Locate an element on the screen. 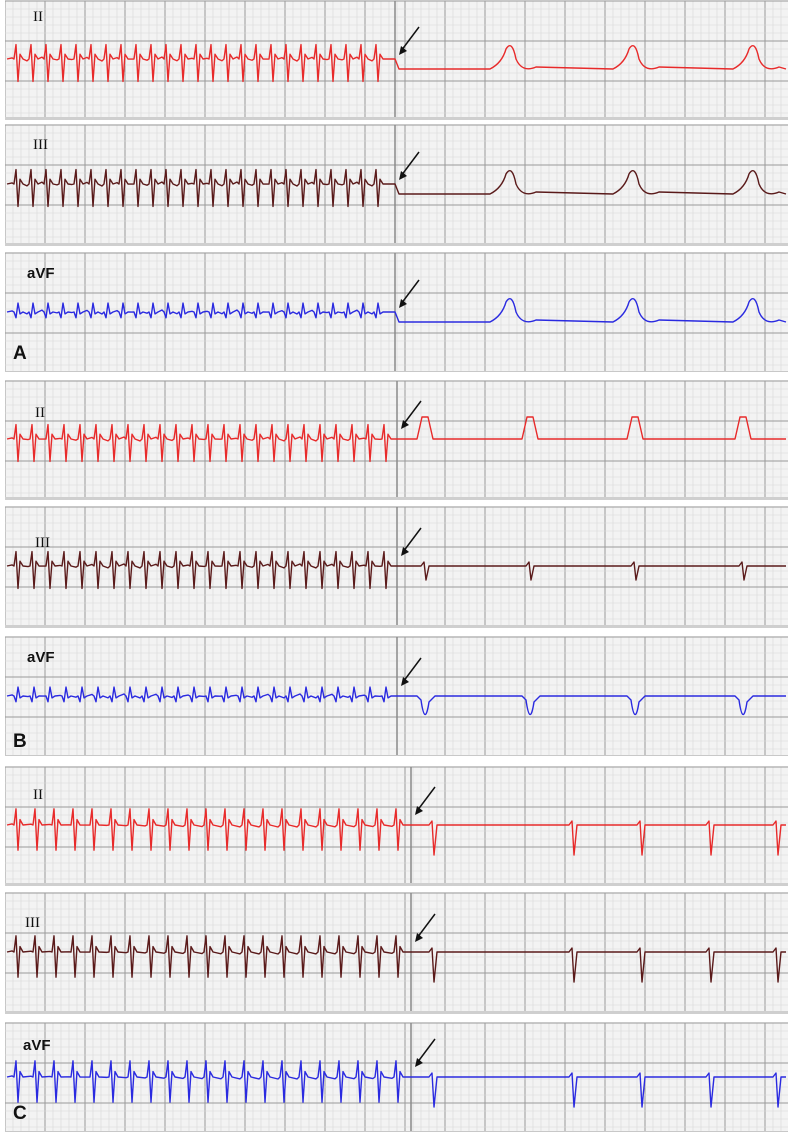  ecg-strip-b-lead-iii: III is located at coordinates (396, 567).